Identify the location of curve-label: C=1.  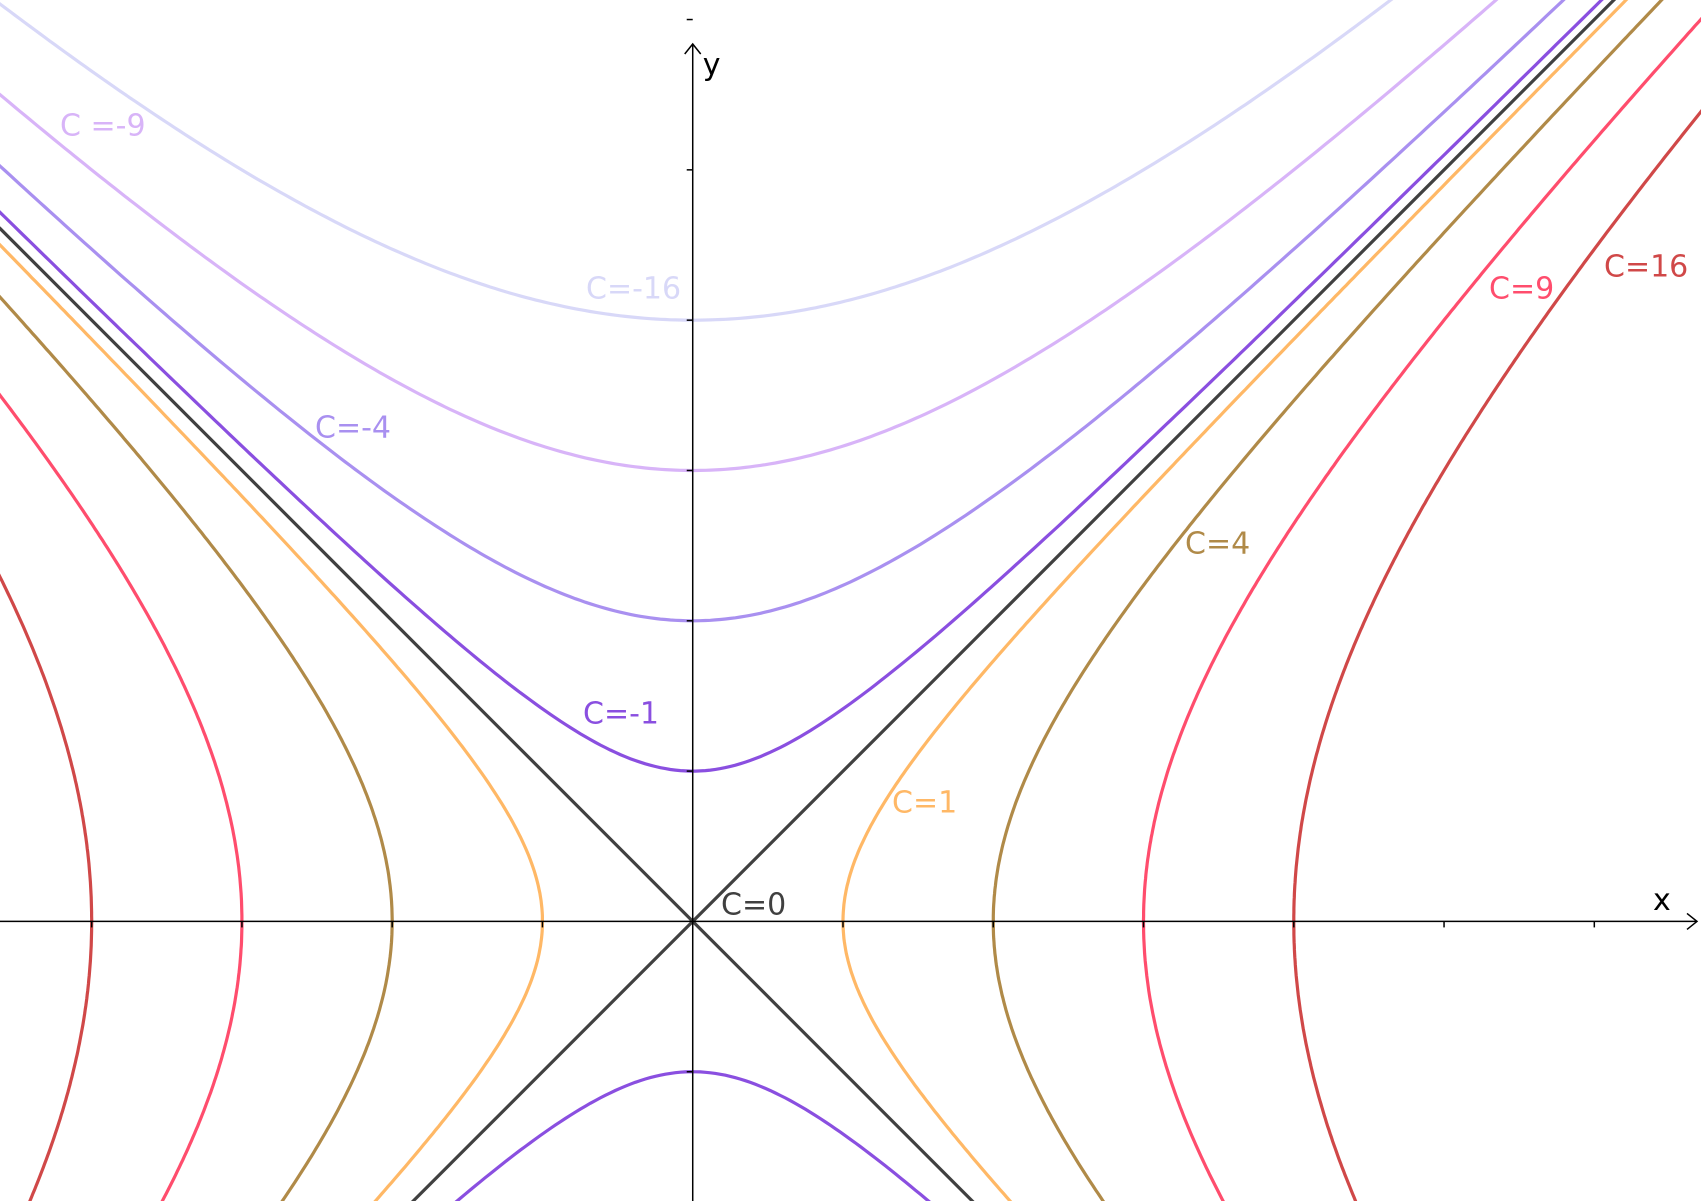
(924, 803).